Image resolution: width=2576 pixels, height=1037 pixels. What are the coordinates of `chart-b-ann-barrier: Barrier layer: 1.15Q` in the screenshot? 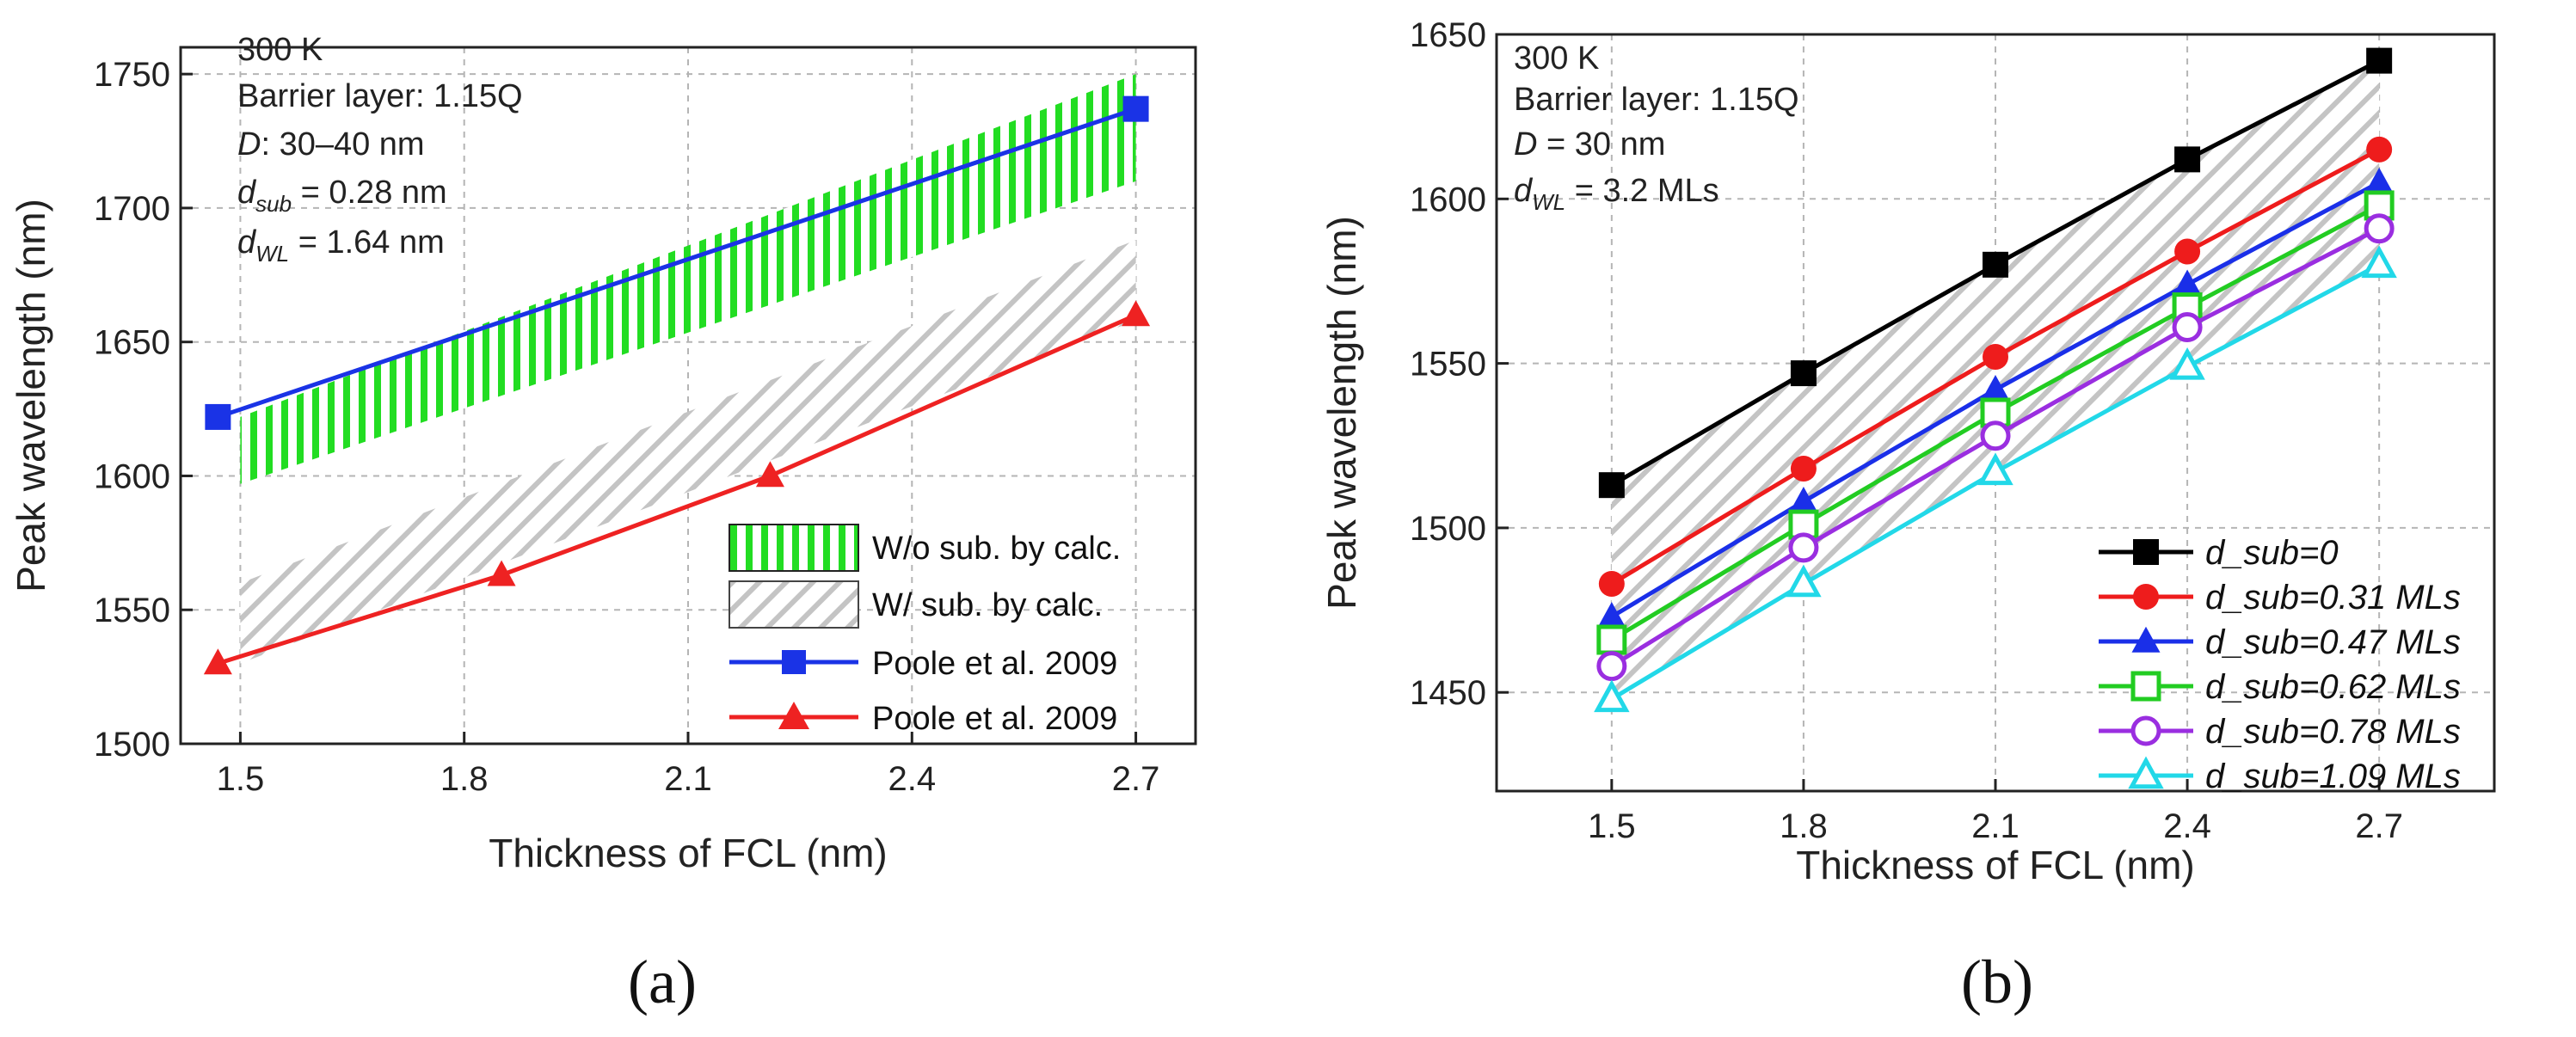 It's located at (1656, 100).